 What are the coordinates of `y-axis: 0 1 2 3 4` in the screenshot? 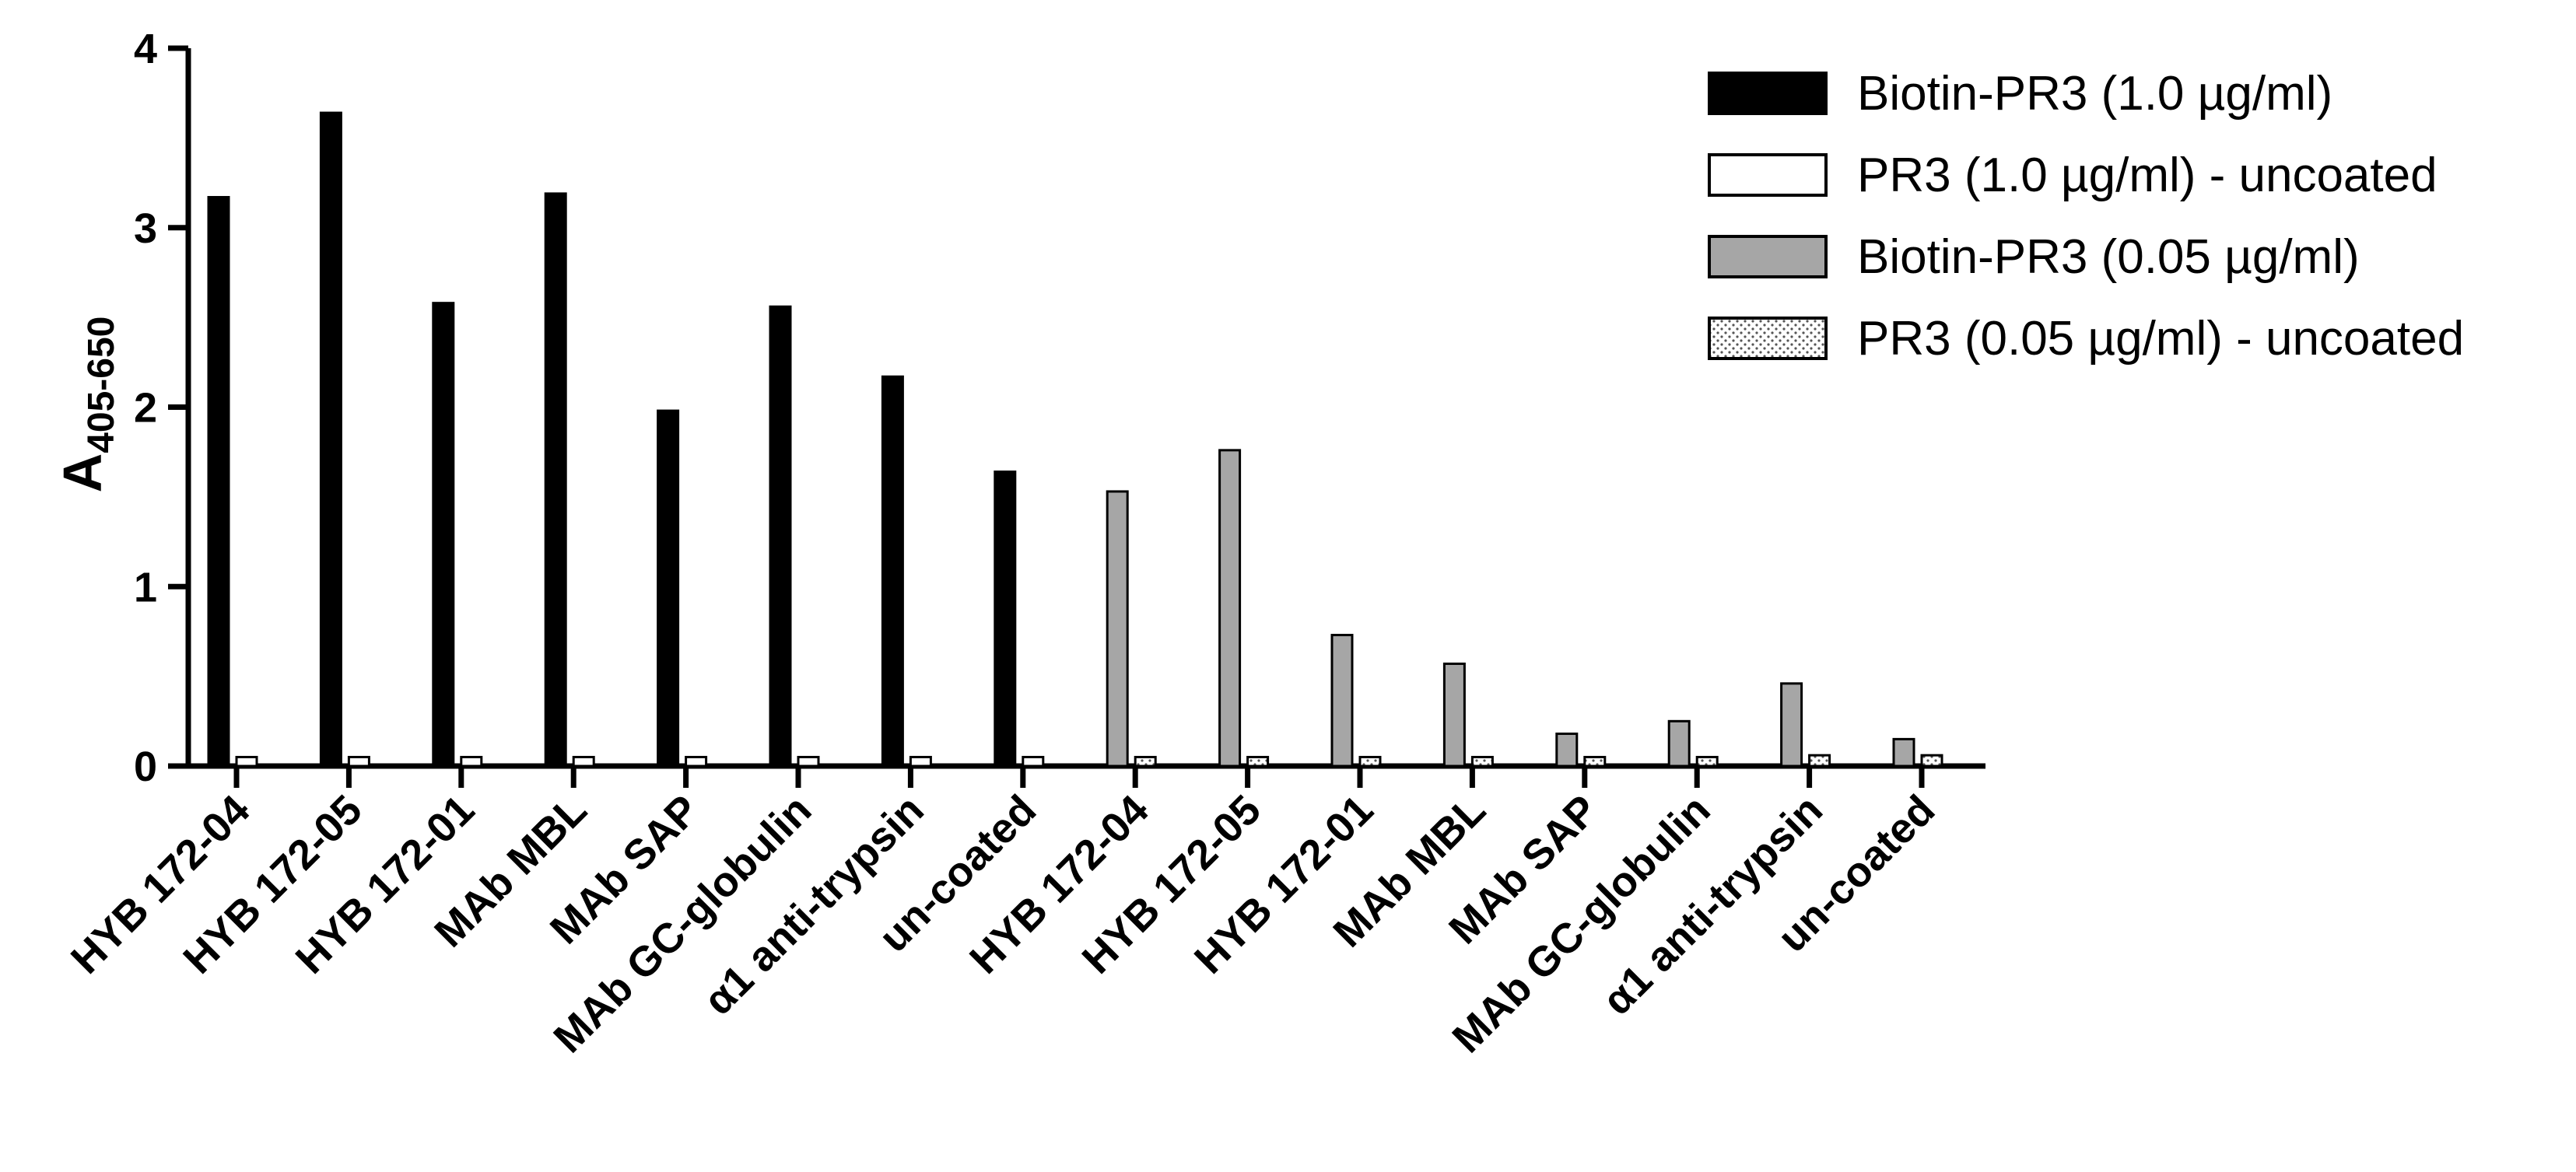 It's located at (162, 408).